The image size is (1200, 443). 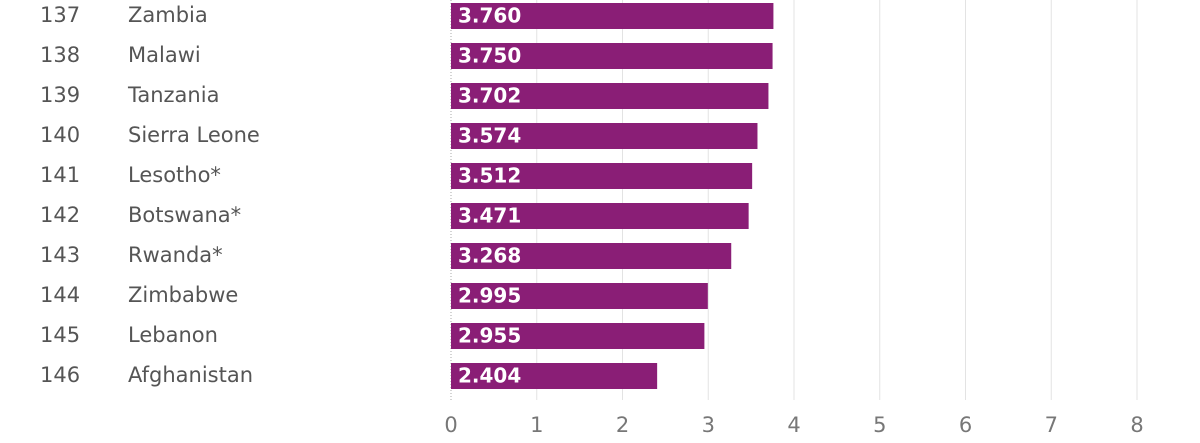 What do you see at coordinates (489, 376) in the screenshot?
I see `value-label: 2.404` at bounding box center [489, 376].